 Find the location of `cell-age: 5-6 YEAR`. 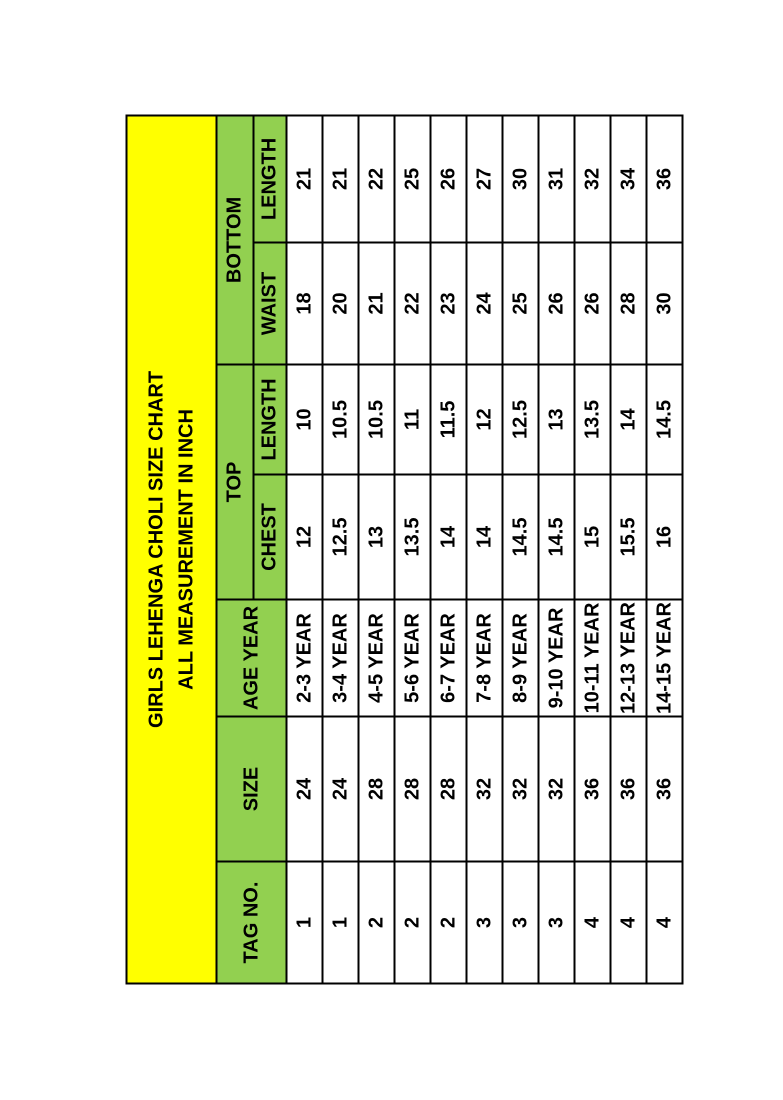

cell-age: 5-6 YEAR is located at coordinates (412, 657).